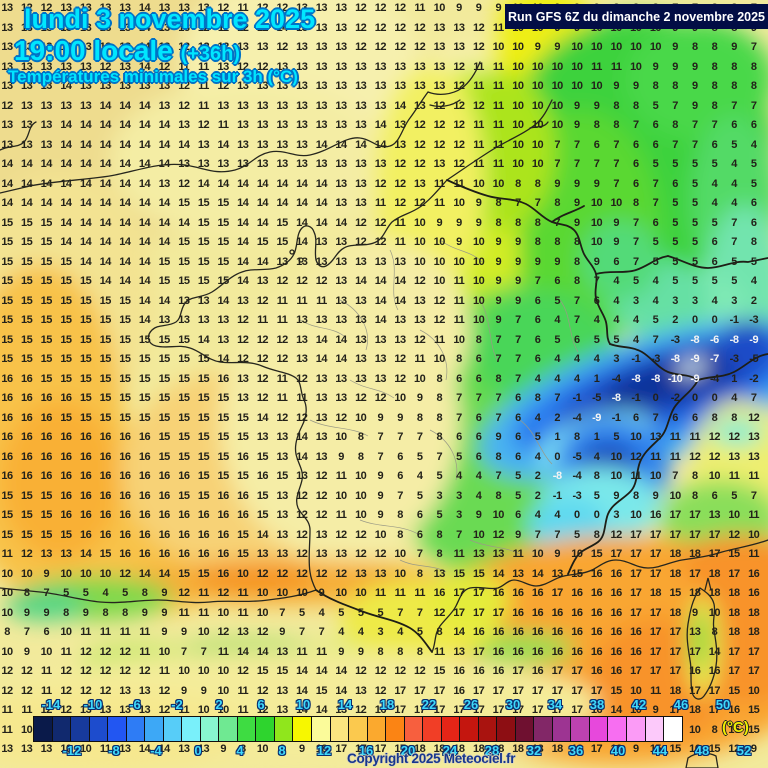 The height and width of the screenshot is (768, 768). I want to click on temp-value: -8, so click(635, 379).